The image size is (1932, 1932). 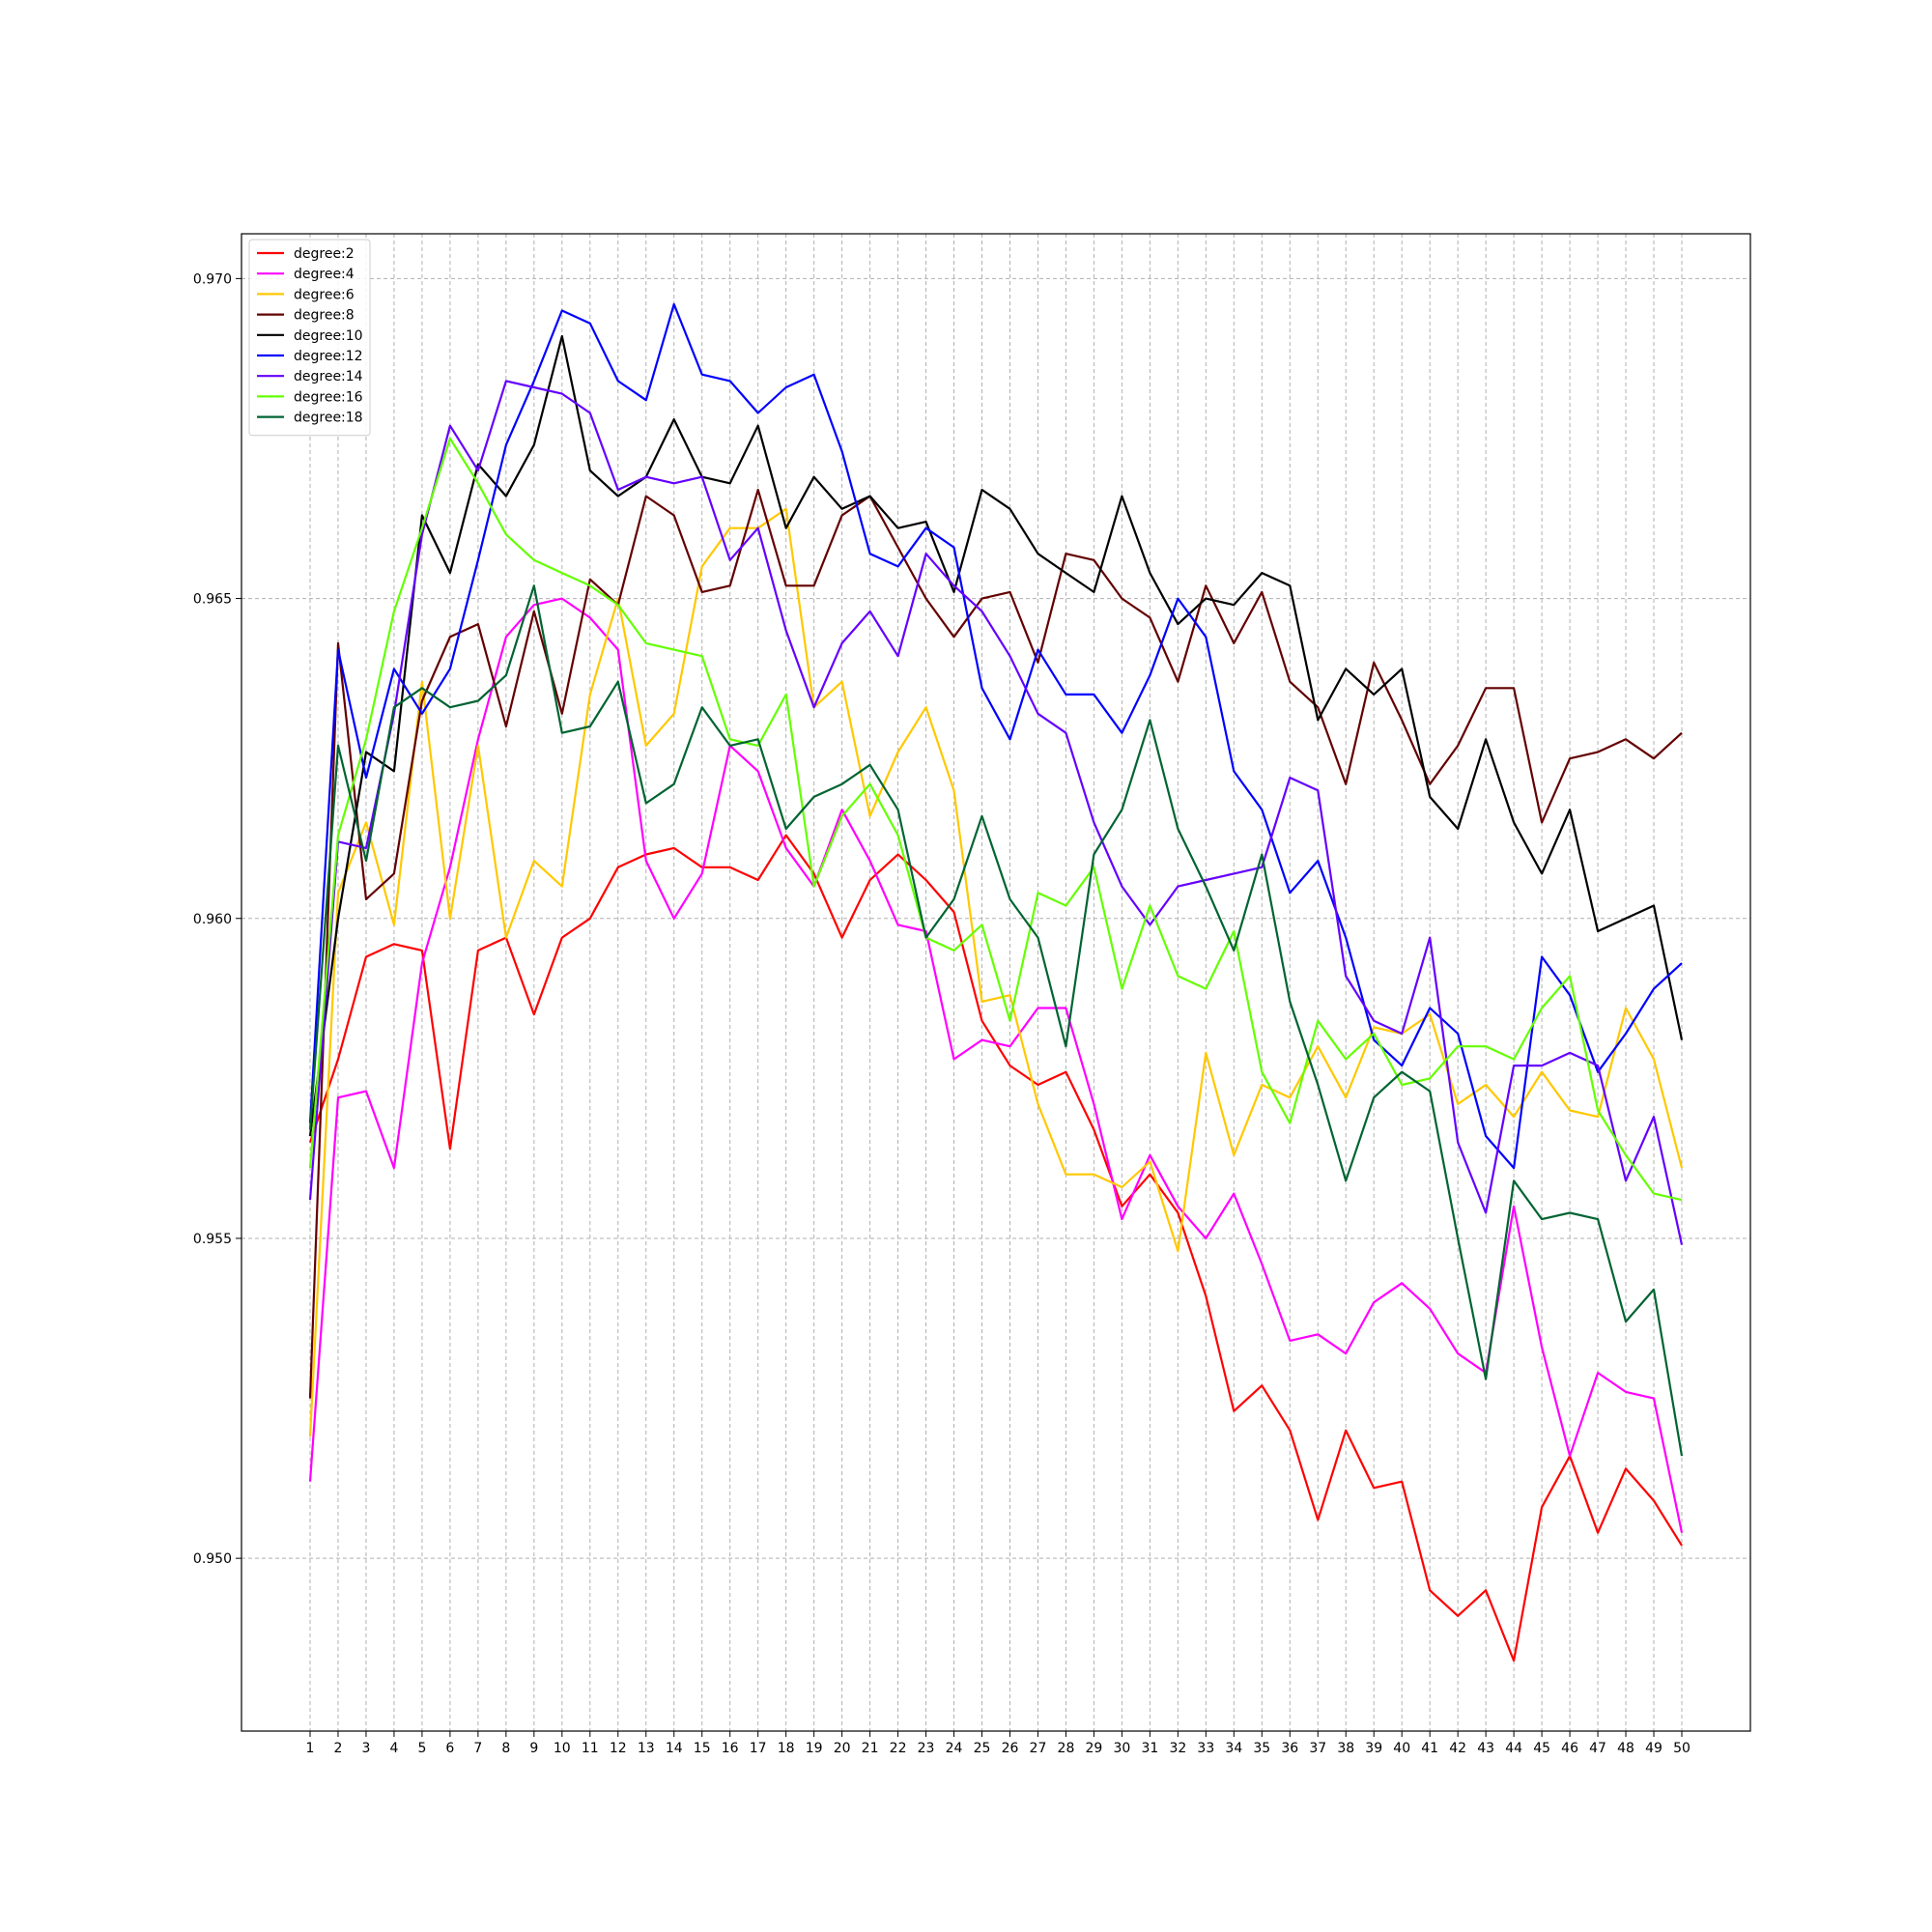 What do you see at coordinates (1205, 1748) in the screenshot?
I see `x-tick-label: 33` at bounding box center [1205, 1748].